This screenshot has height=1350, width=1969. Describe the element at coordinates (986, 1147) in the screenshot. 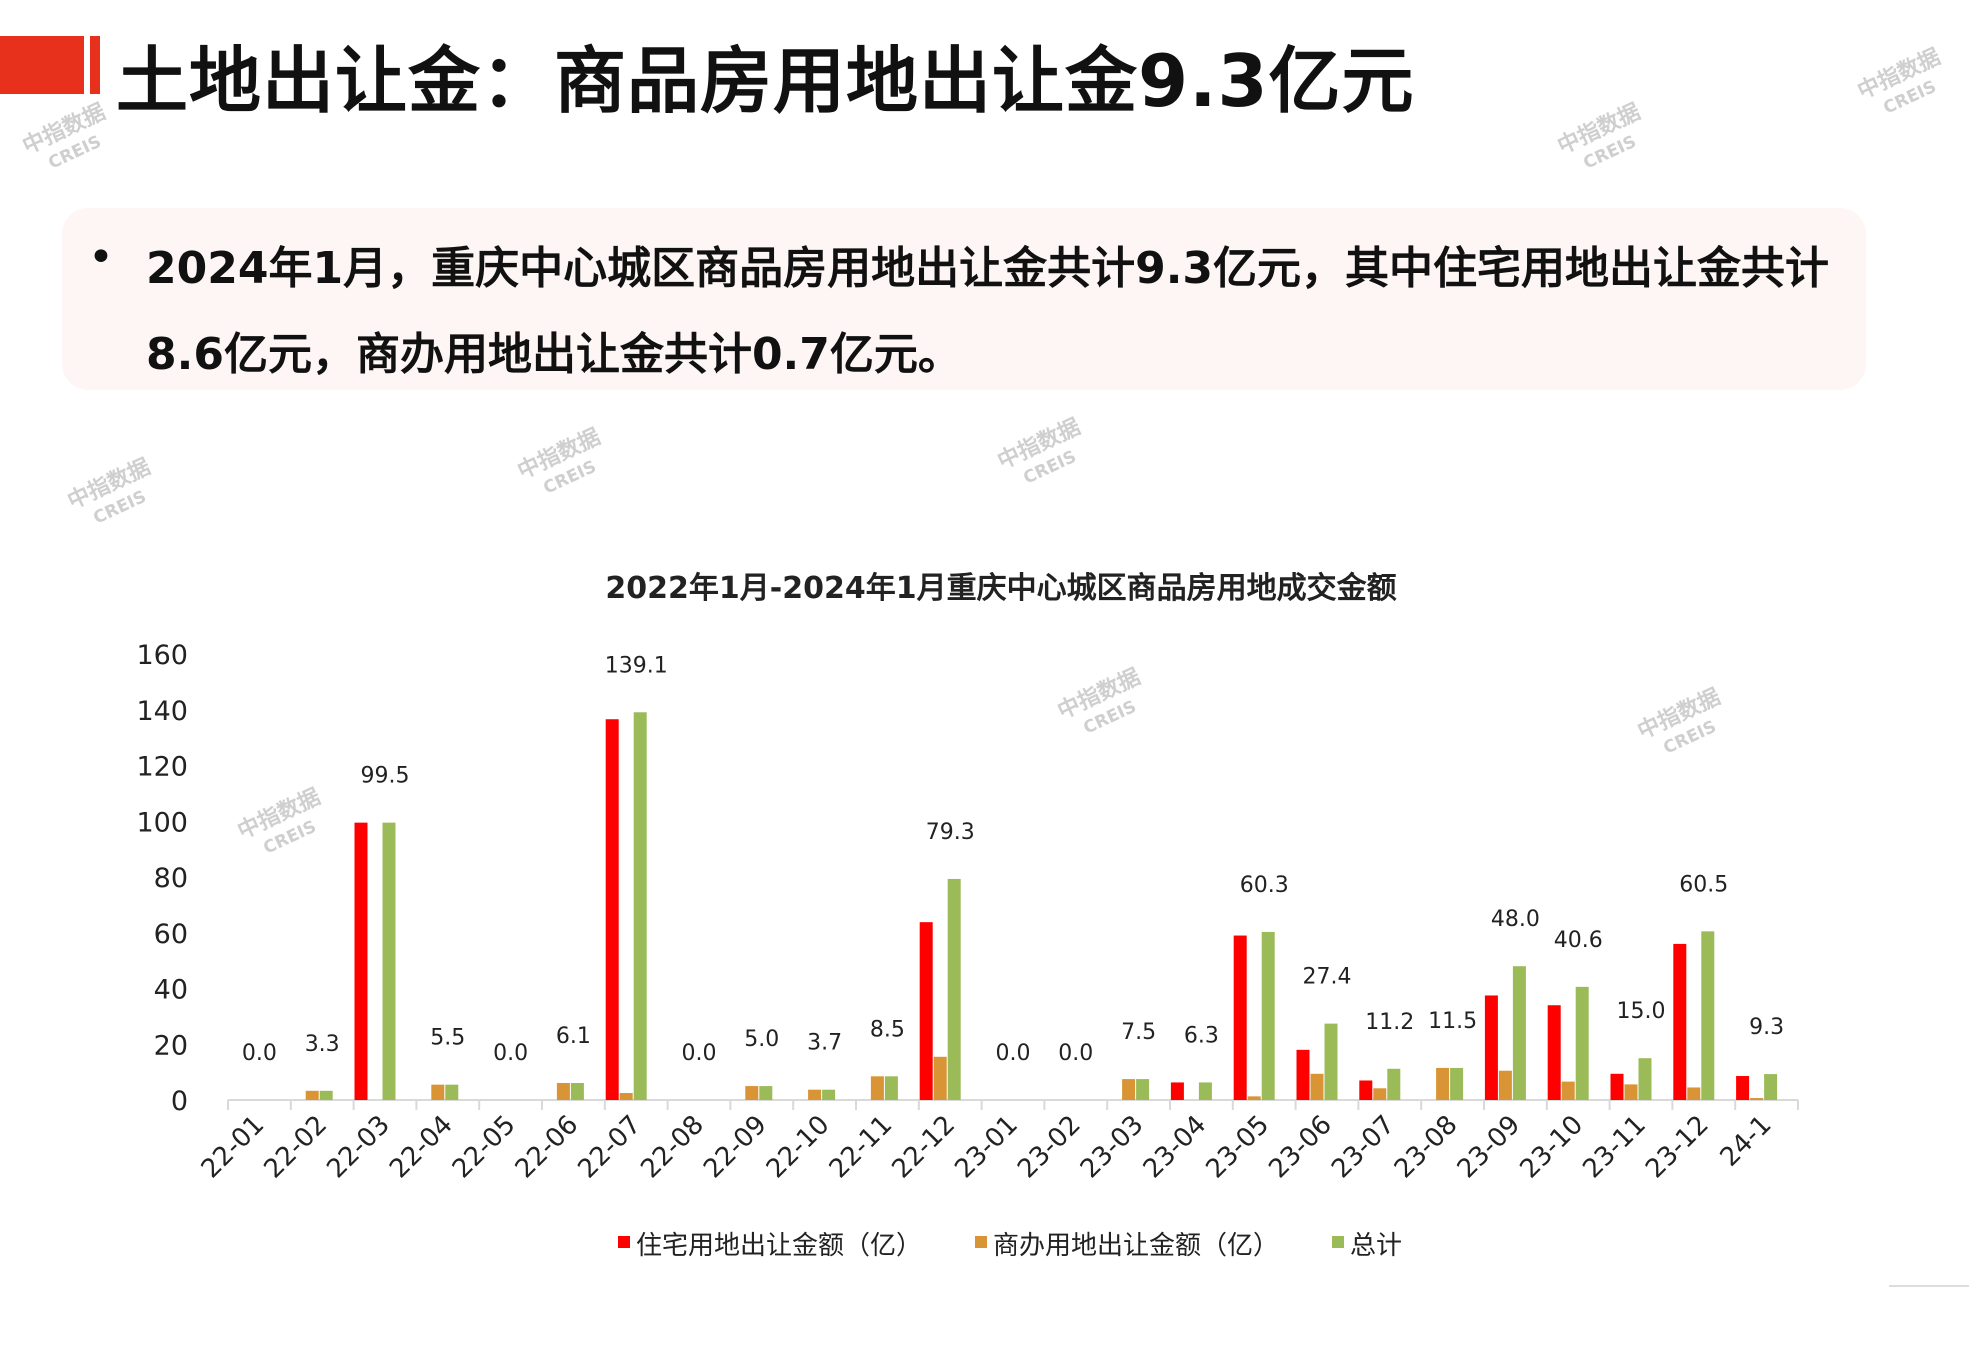

I see `x-tick-label: 23-01` at that location.